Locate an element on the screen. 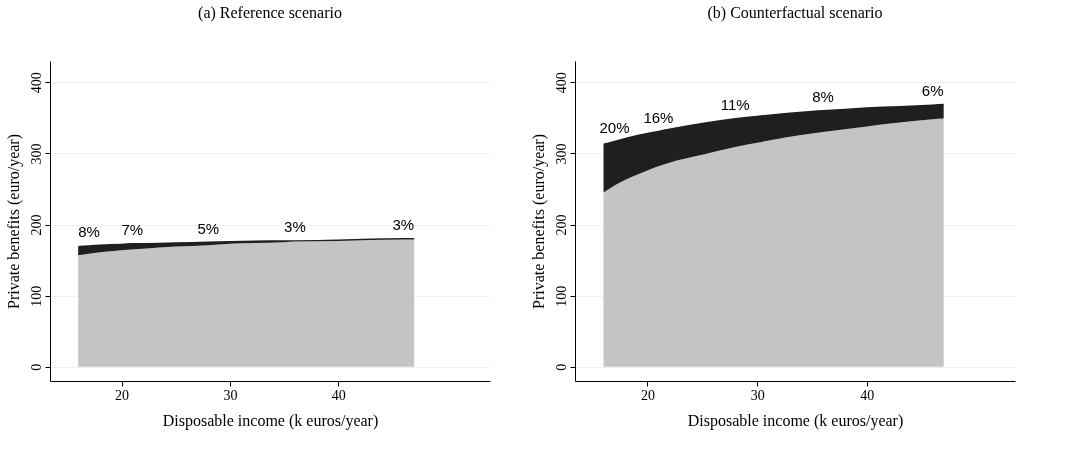 The width and height of the screenshot is (1086, 464). annotation: 16% is located at coordinates (658, 117).